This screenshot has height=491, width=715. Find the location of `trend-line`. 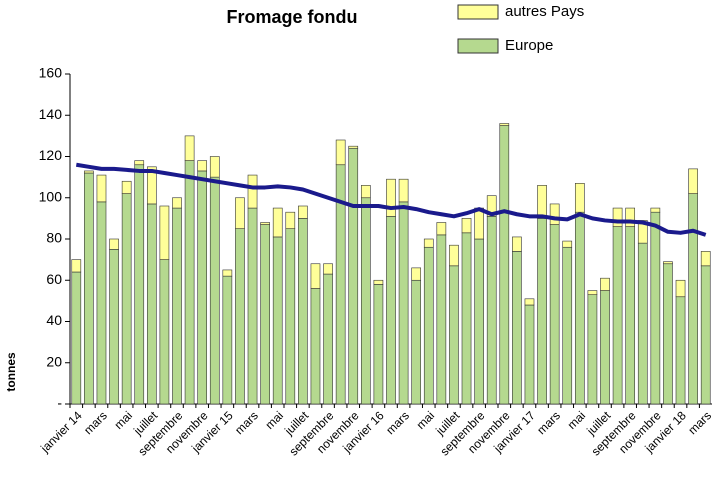

trend-line is located at coordinates (391, 199).